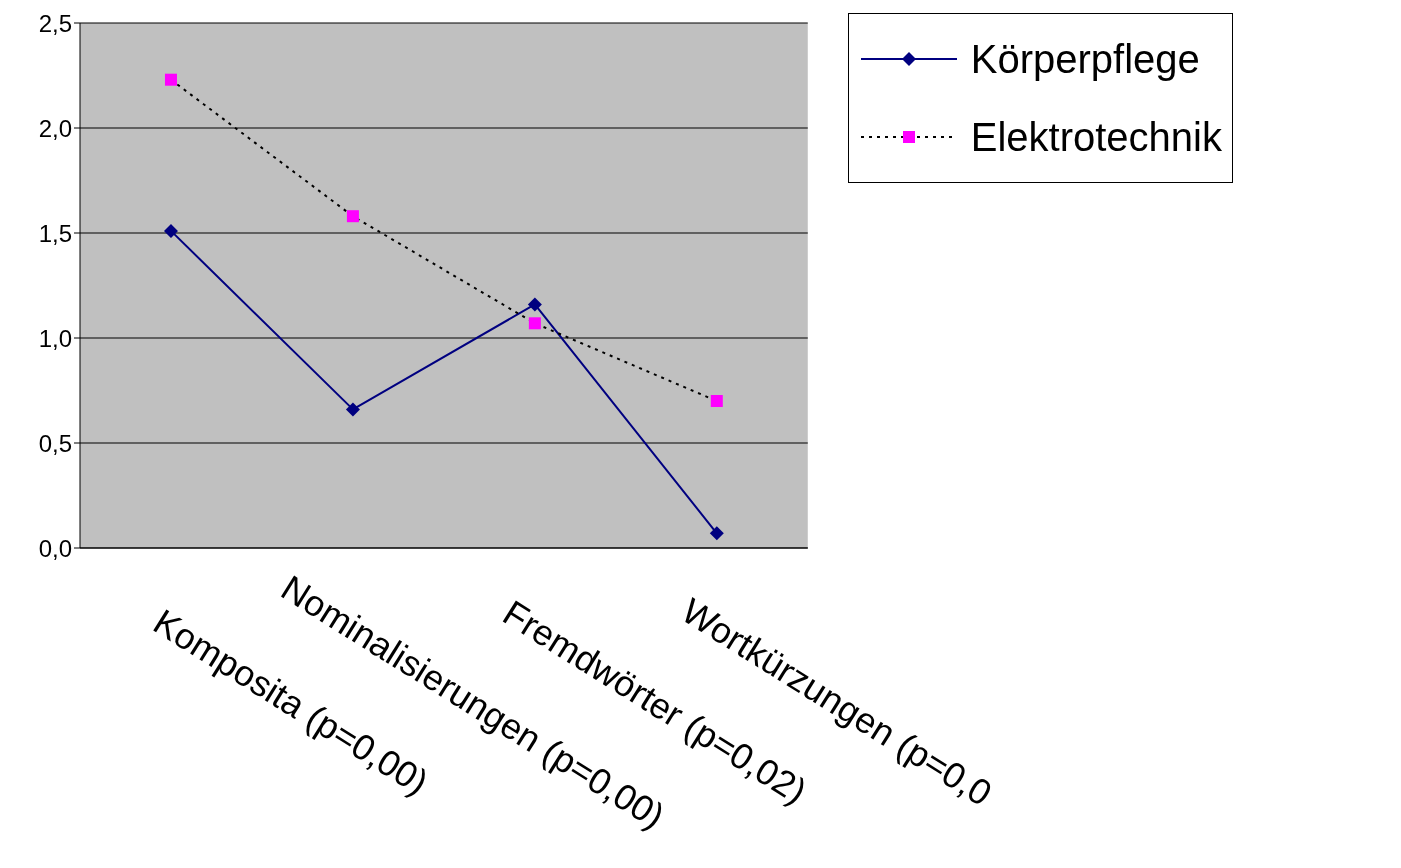 Image resolution: width=1401 pixels, height=868 pixels. Describe the element at coordinates (55, 23) in the screenshot. I see `y-tick-label: 2,5` at that location.